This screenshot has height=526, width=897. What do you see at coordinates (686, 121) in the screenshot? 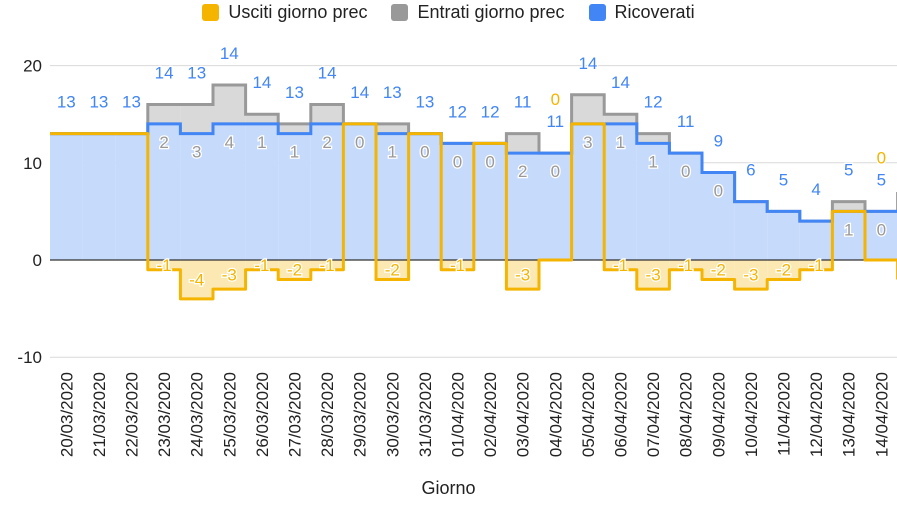
I see `ricoverati-label: 11` at bounding box center [686, 121].